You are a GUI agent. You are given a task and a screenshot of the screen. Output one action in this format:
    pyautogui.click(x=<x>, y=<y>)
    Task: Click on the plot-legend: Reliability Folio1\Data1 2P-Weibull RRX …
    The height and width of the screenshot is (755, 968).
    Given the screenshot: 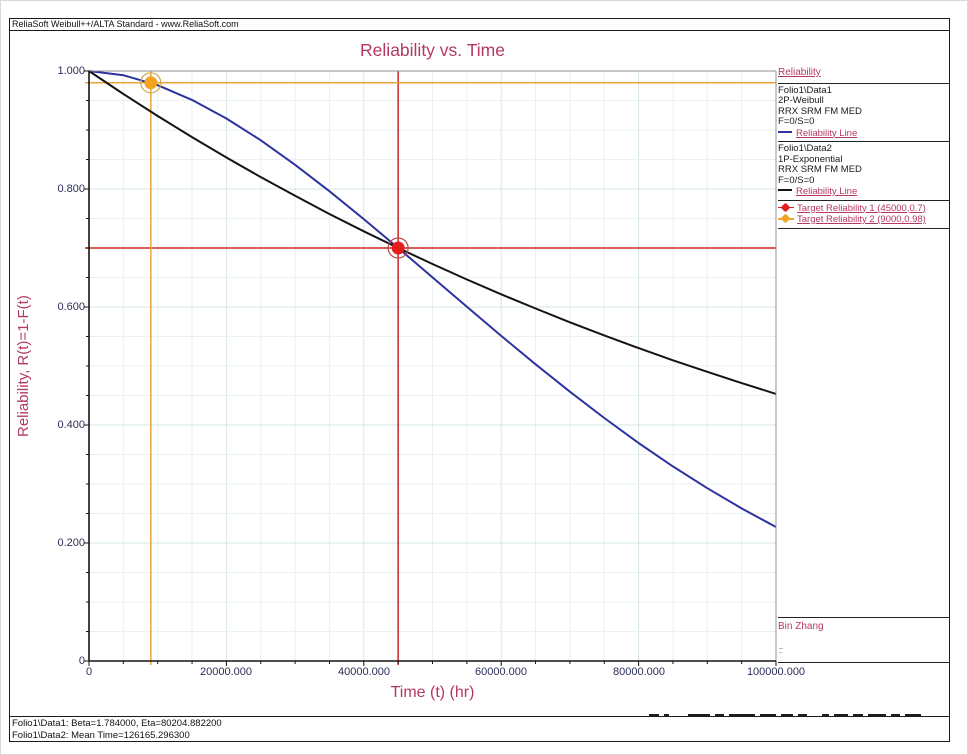 What is the action you would take?
    pyautogui.click(x=863, y=148)
    